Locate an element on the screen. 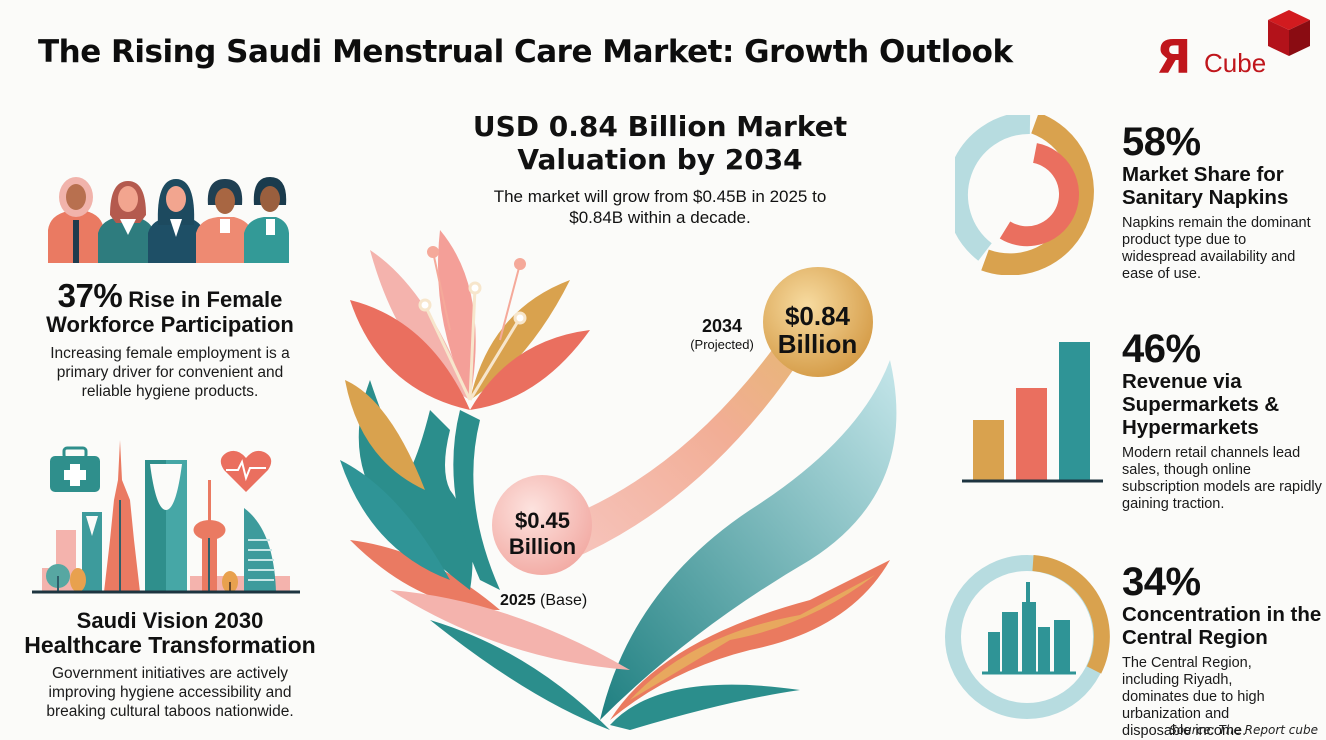  central-headline: Concentration in the Central Region is located at coordinates (1222, 626).